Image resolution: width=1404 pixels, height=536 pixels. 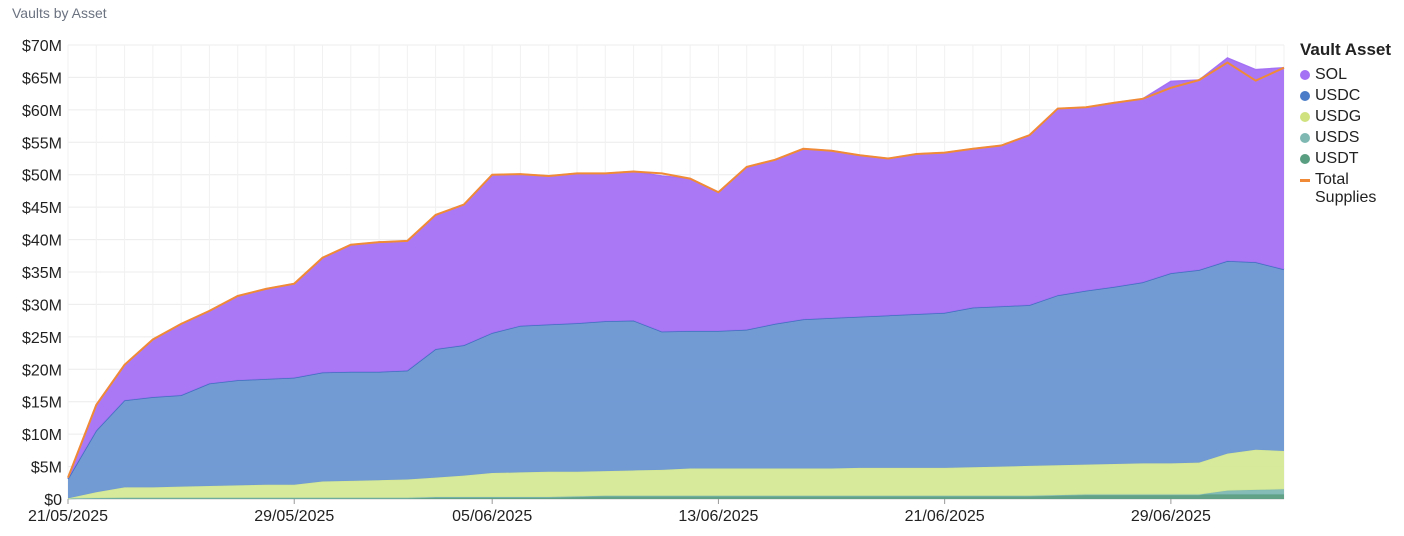 What do you see at coordinates (1338, 95) in the screenshot?
I see `legend-label: USDC` at bounding box center [1338, 95].